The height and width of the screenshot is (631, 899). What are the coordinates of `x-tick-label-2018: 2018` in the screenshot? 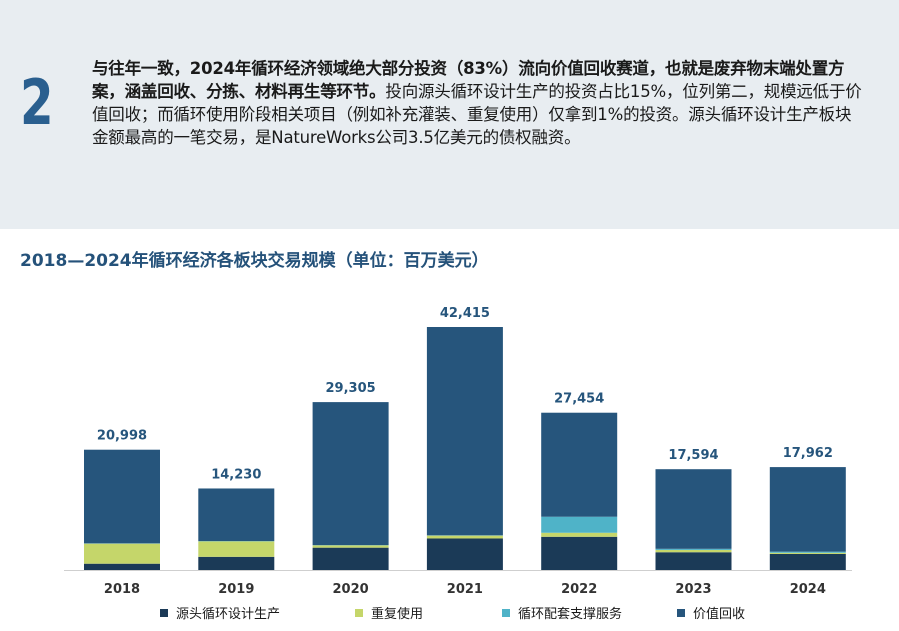 It's located at (122, 589).